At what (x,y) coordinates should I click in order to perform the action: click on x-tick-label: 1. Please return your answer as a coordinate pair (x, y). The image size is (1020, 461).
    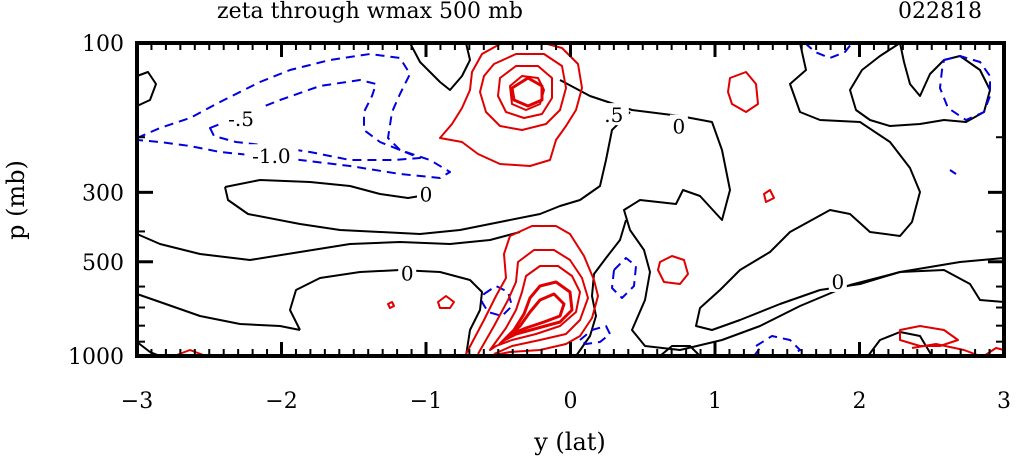
    Looking at the image, I should click on (715, 401).